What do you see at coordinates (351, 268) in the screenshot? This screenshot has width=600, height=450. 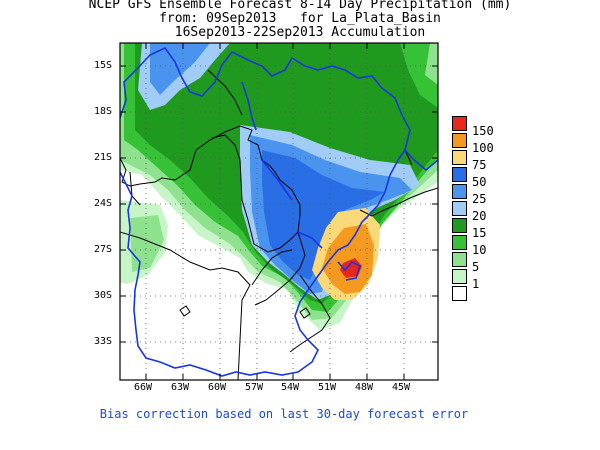 I see `precip-area-150mm` at bounding box center [351, 268].